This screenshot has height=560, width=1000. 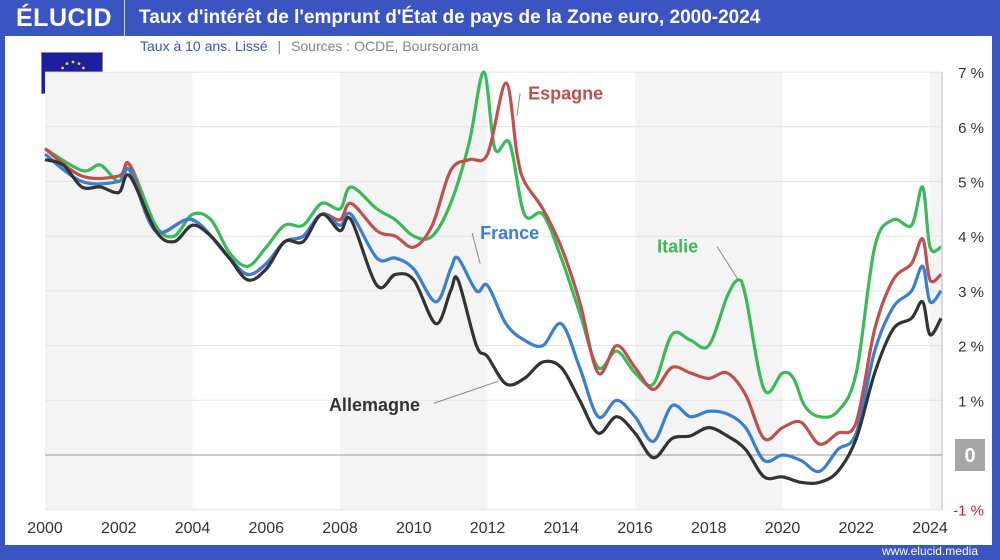 I want to click on x-tick-label: 2014, so click(x=561, y=528).